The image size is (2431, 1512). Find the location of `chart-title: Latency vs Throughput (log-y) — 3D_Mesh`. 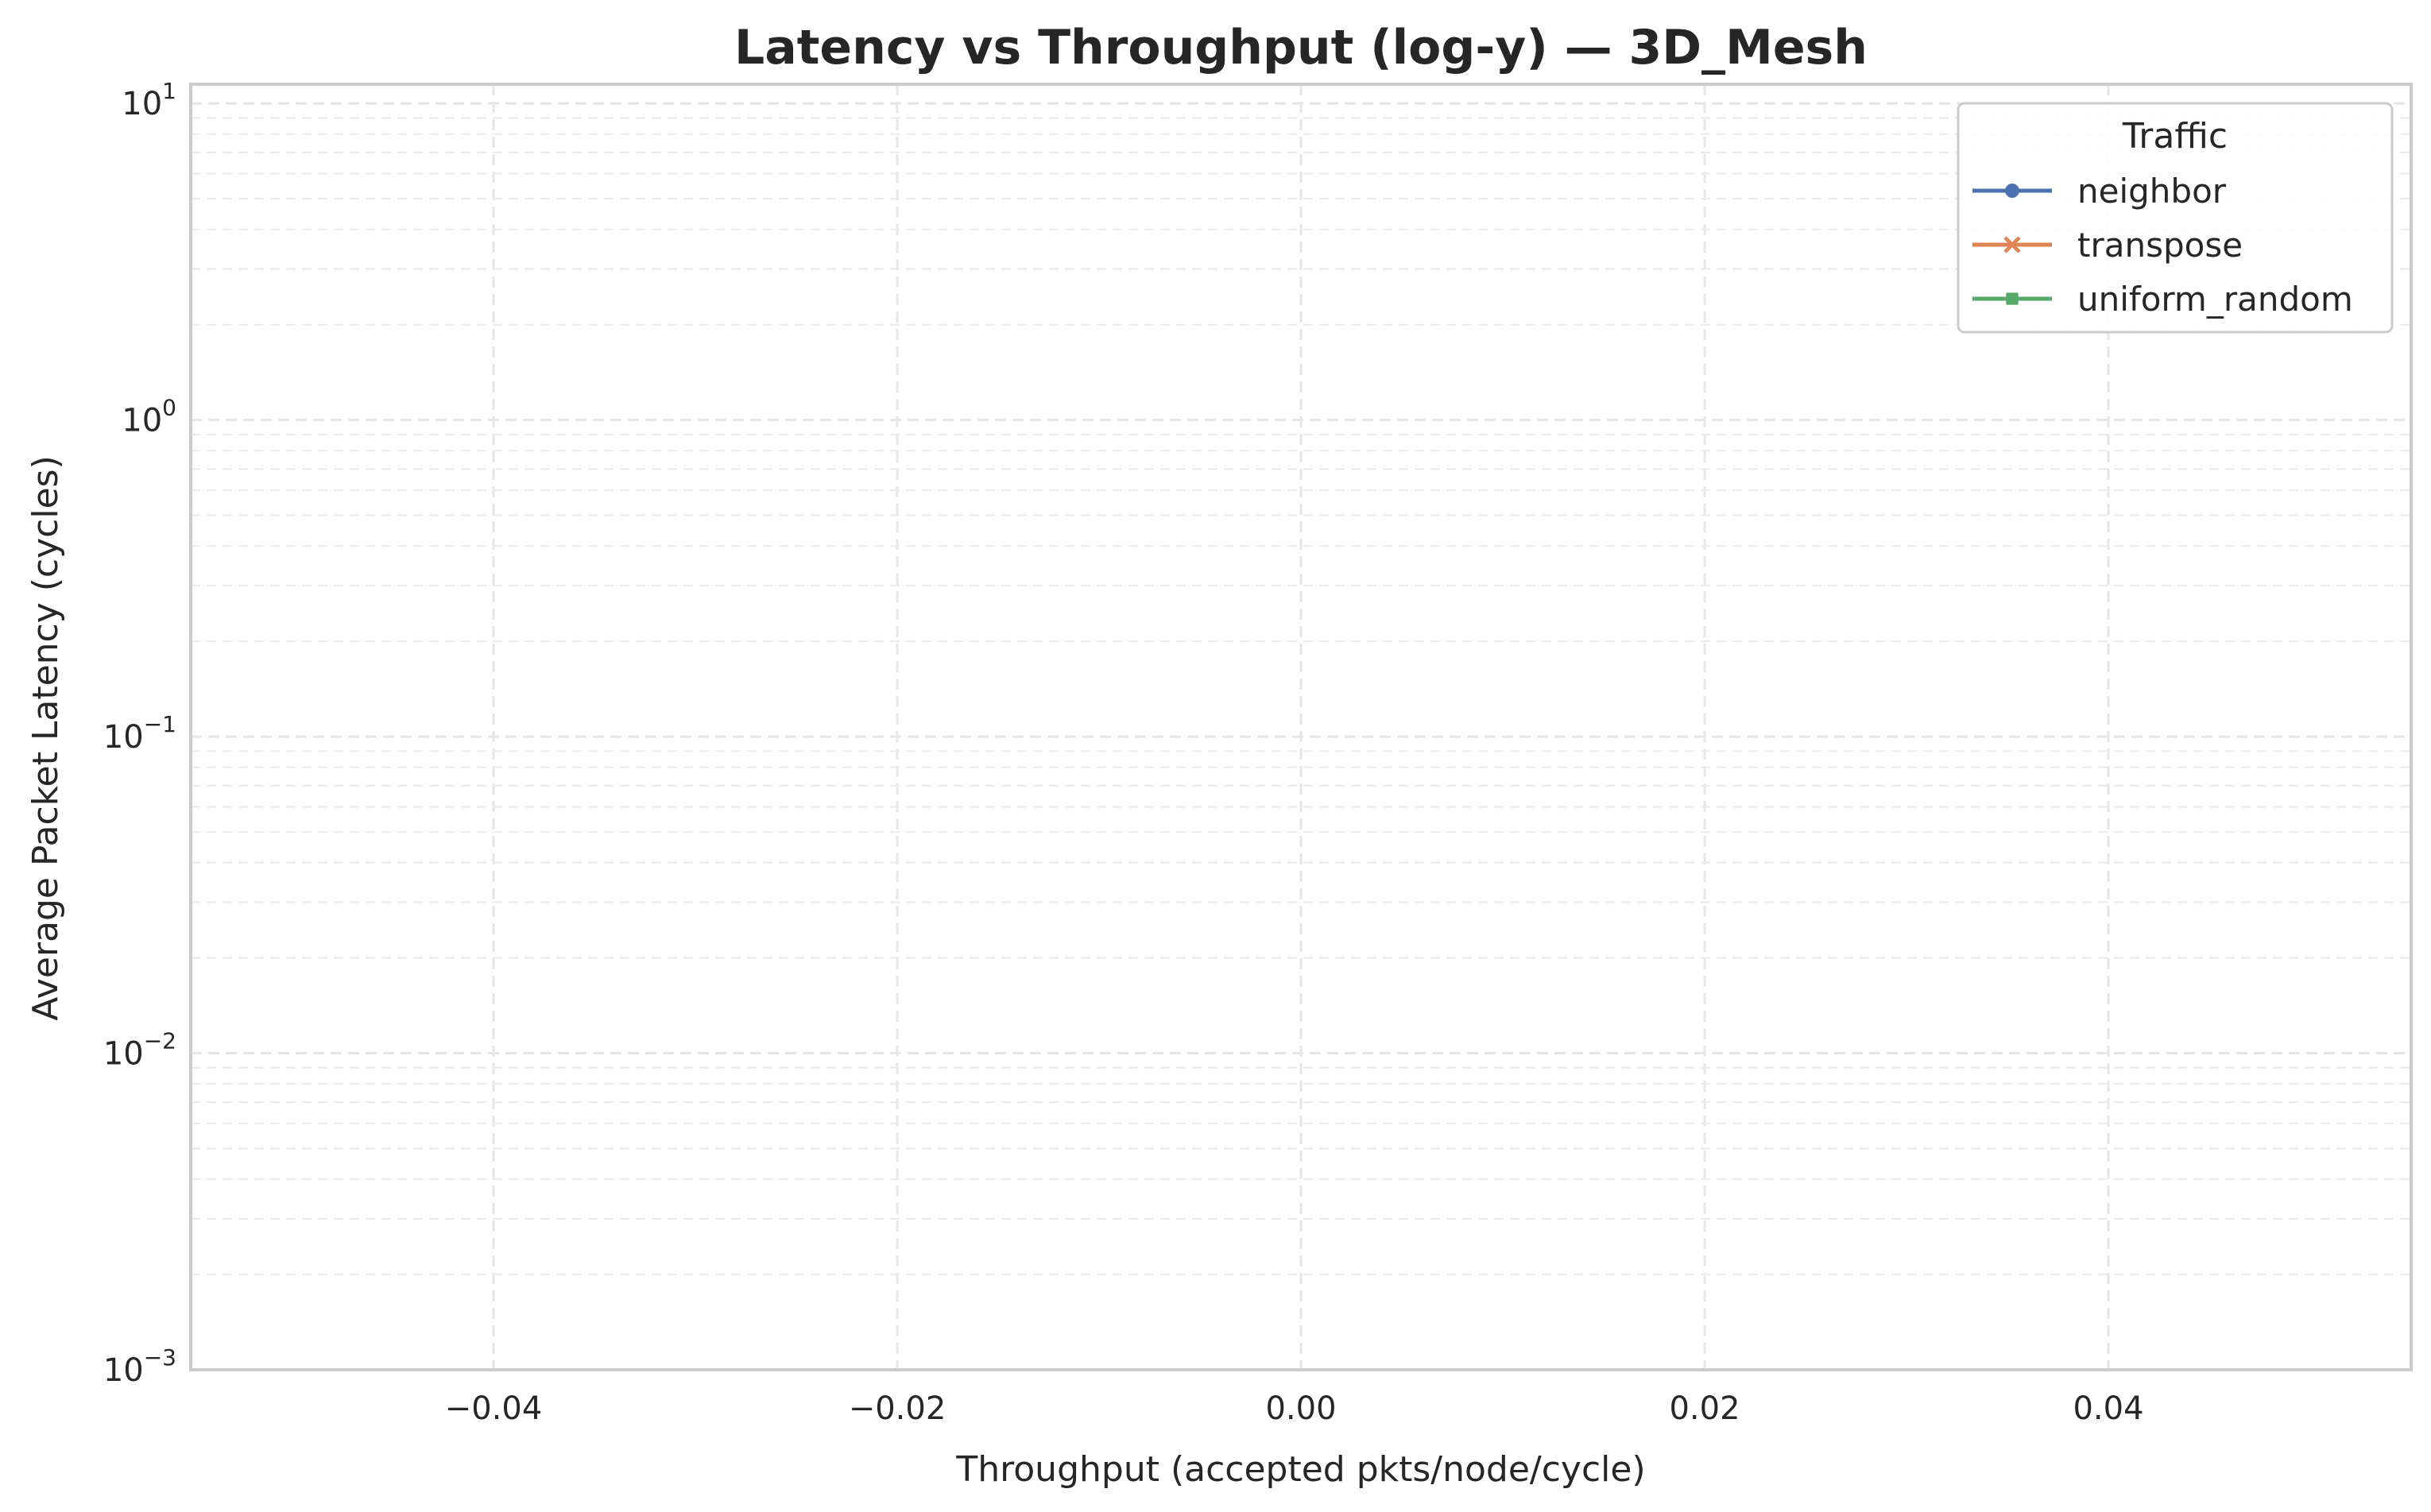

chart-title: Latency vs Throughput (log-y) — 3D_Mesh is located at coordinates (1301, 47).